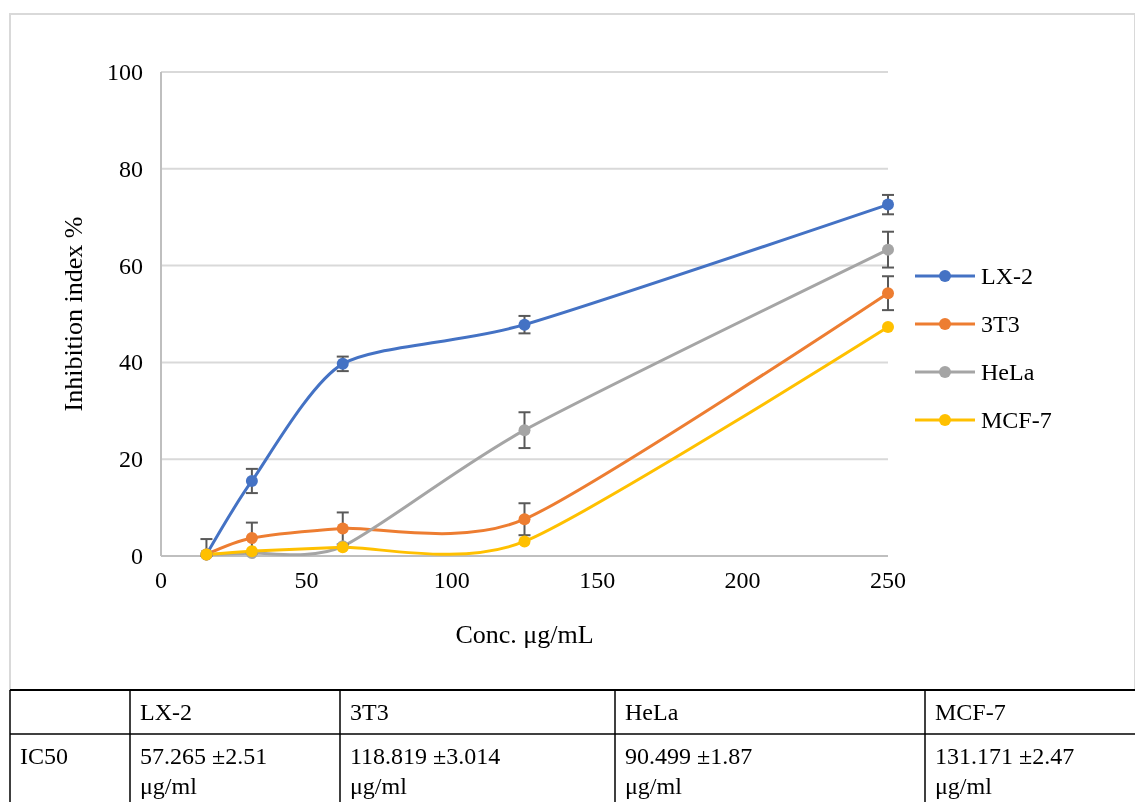 The width and height of the screenshot is (1135, 802). What do you see at coordinates (742, 580) in the screenshot?
I see `x-tick-label: 200` at bounding box center [742, 580].